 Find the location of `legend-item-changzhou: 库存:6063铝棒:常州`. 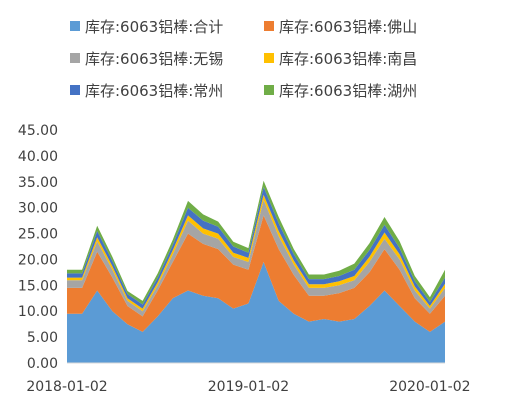

legend-item-changzhou: 库存:6063铝棒:常州 is located at coordinates (165, 90).